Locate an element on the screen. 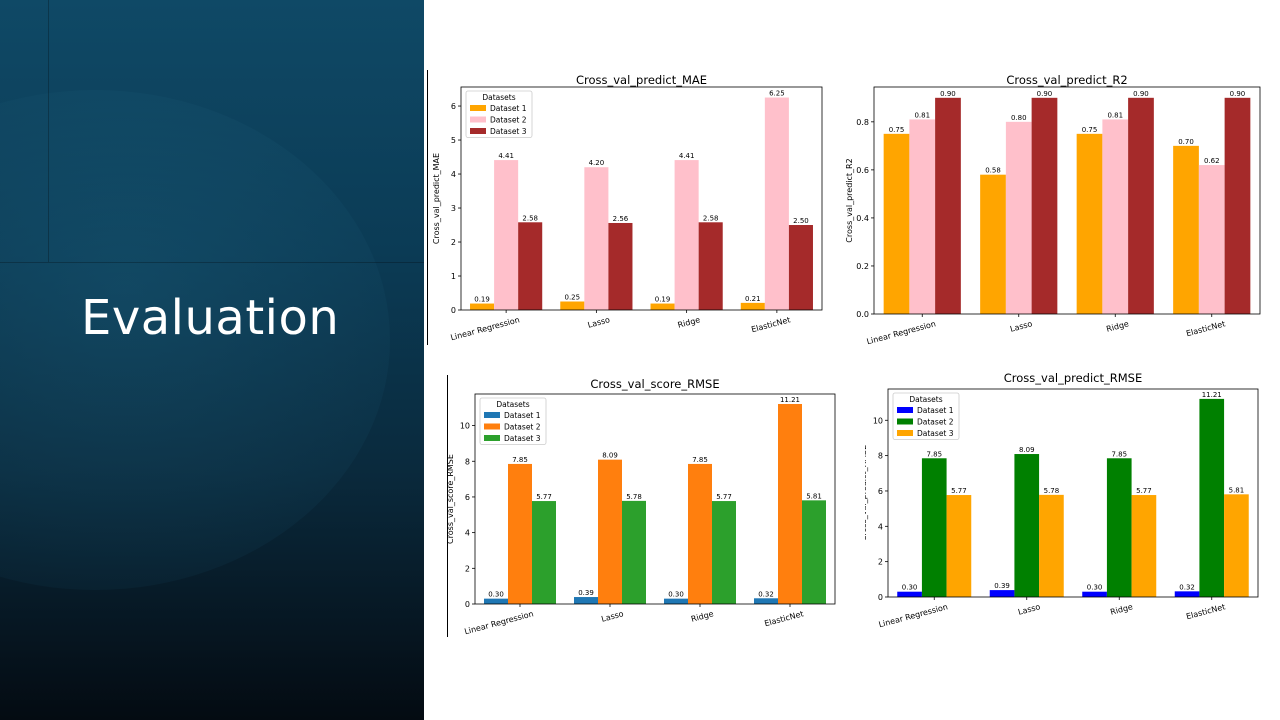  y-tick-label: 0.8 is located at coordinates (862, 122).